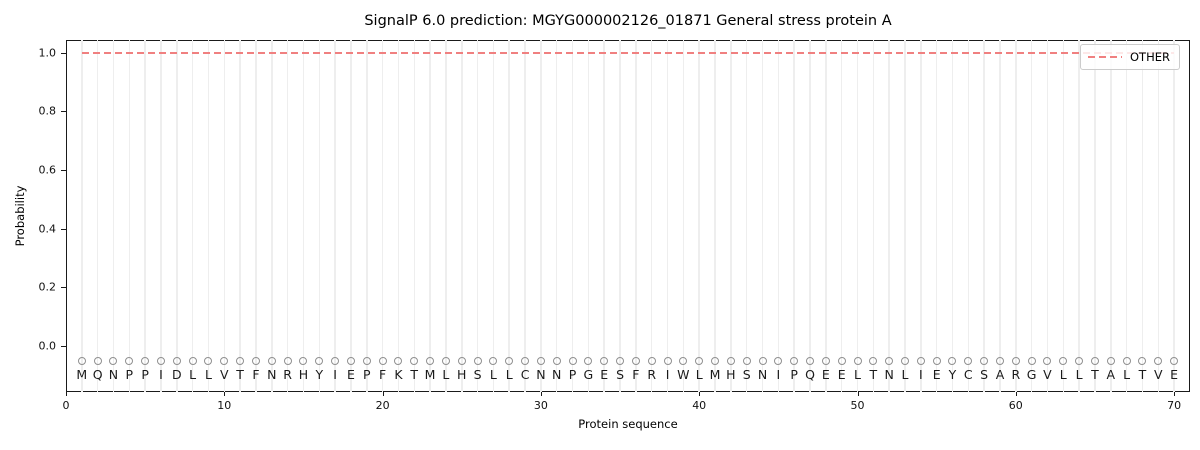  I want to click on residue-letter: Y, so click(319, 375).